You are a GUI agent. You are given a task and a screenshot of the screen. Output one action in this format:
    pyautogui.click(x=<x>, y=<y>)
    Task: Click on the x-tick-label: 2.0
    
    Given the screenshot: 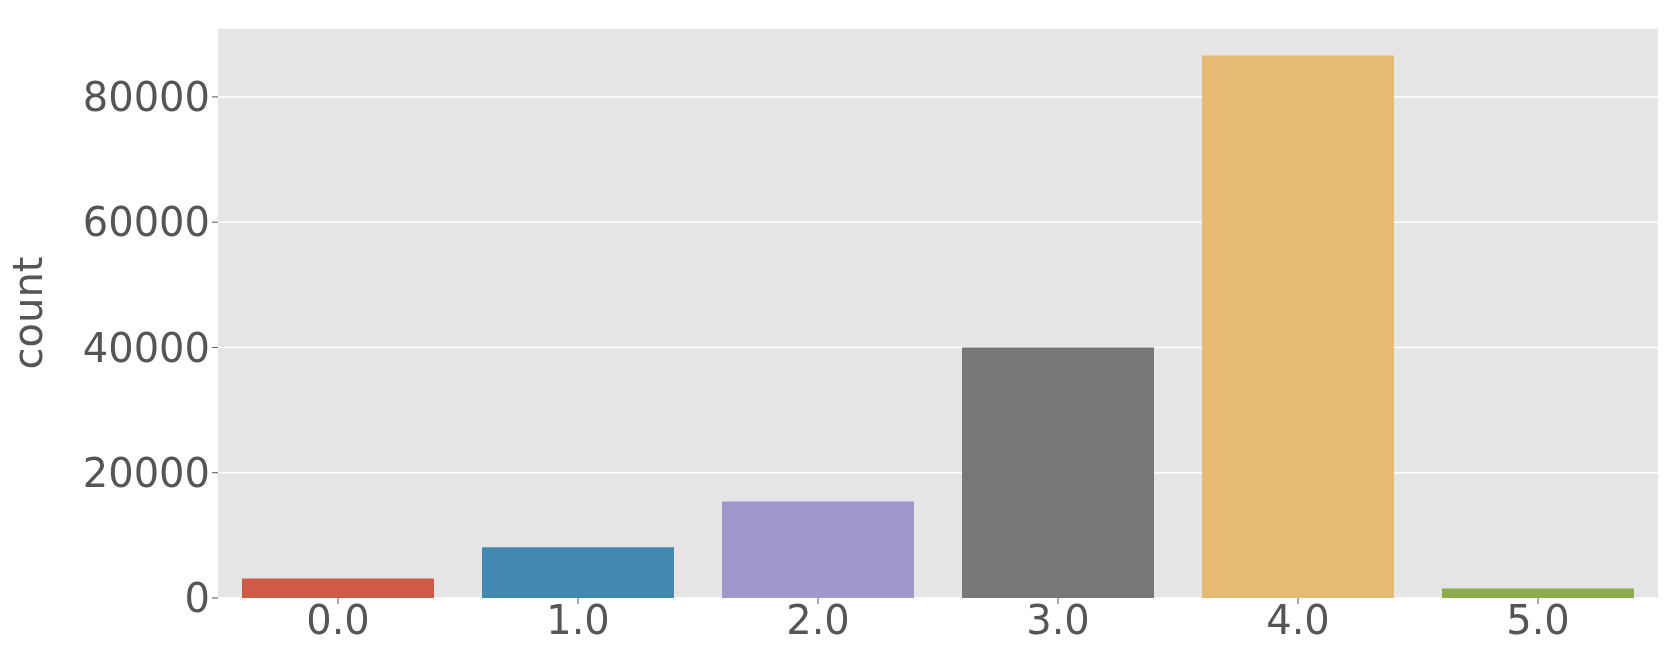 What is the action you would take?
    pyautogui.click(x=818, y=620)
    